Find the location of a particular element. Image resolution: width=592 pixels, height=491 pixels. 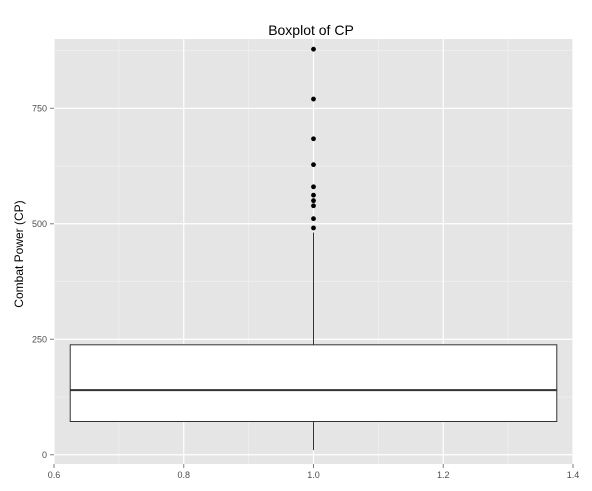

x-tick-label: 1.2 is located at coordinates (443, 475).